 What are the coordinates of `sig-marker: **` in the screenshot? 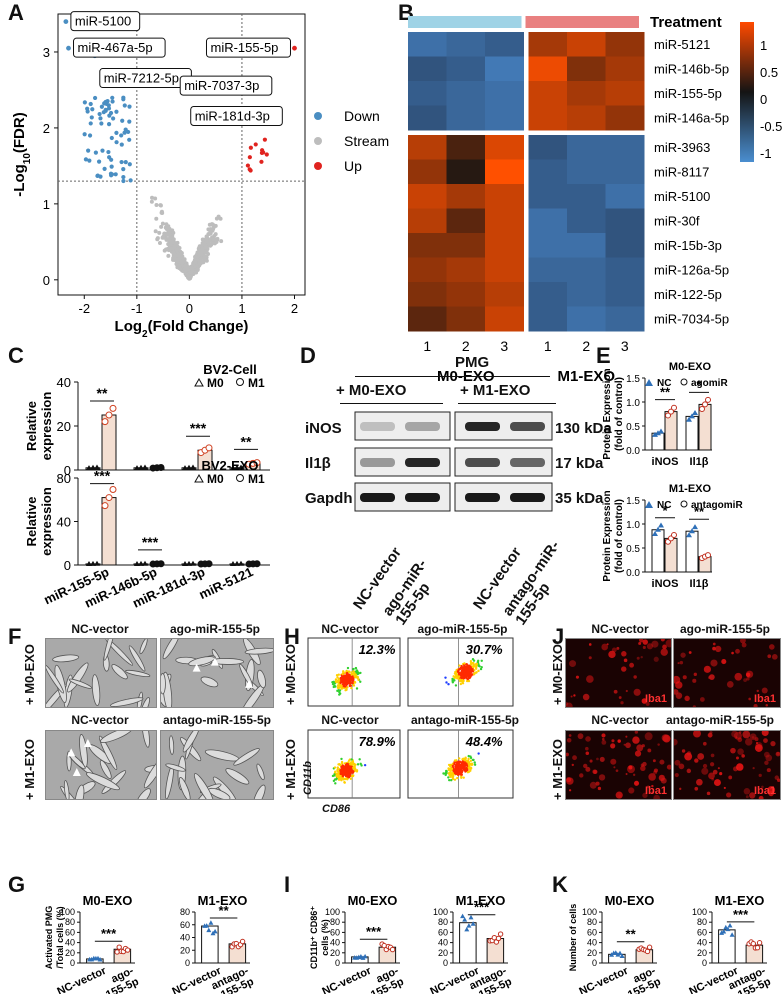 It's located at (246, 441).